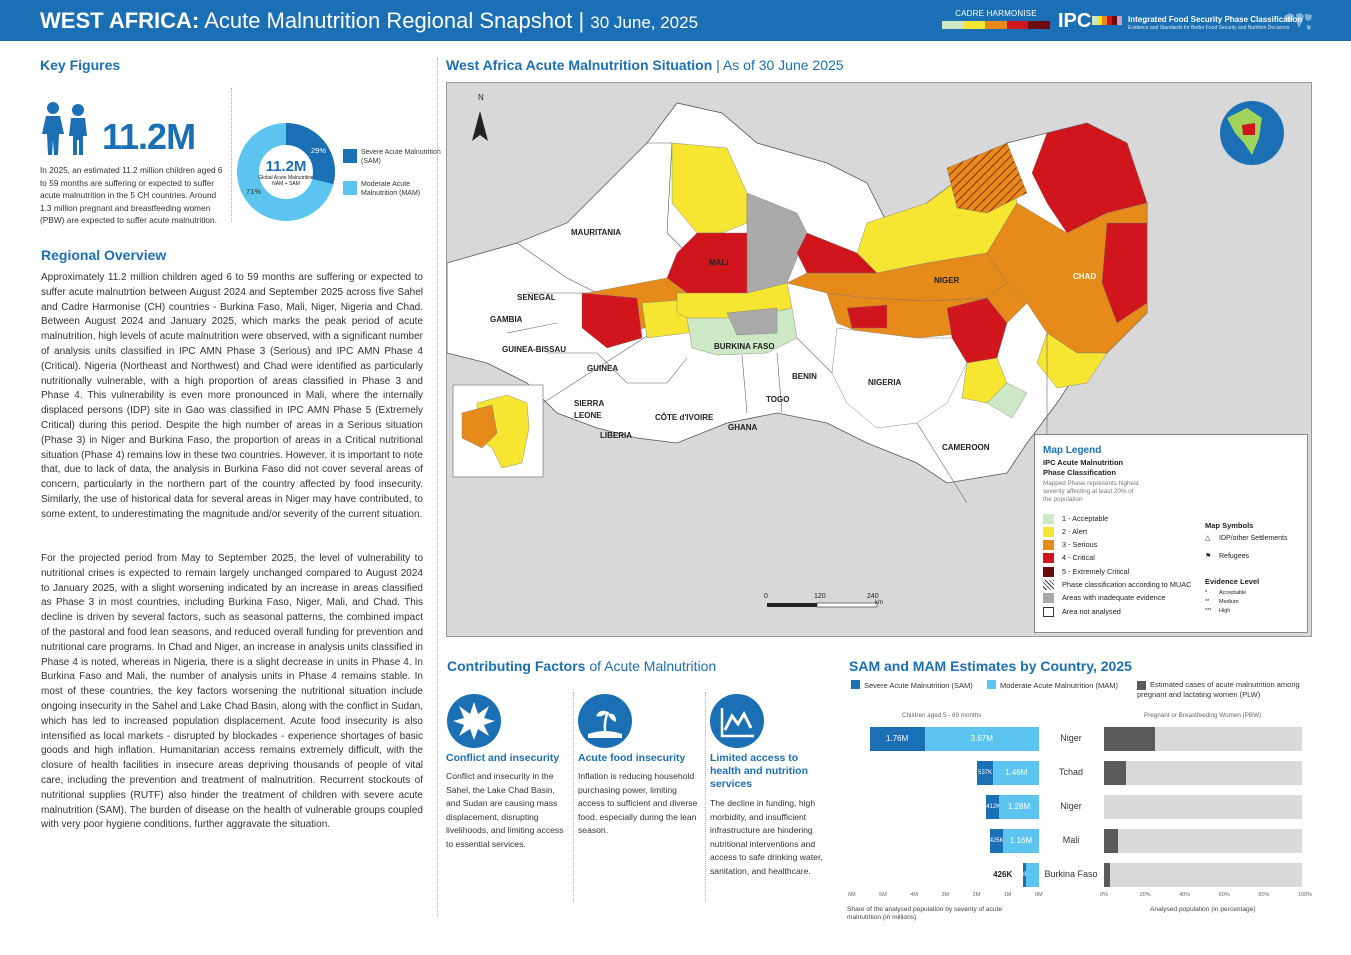 This screenshot has width=1351, height=955. Describe the element at coordinates (1082, 612) in the screenshot. I see `legend-not-analysed: Area not analysed` at that location.